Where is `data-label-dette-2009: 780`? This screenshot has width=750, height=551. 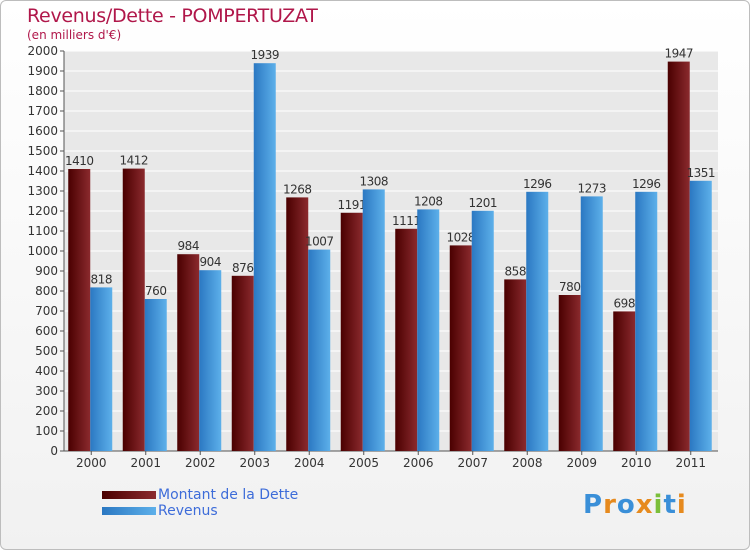
data-label-dette-2009: 780 is located at coordinates (569, 287).